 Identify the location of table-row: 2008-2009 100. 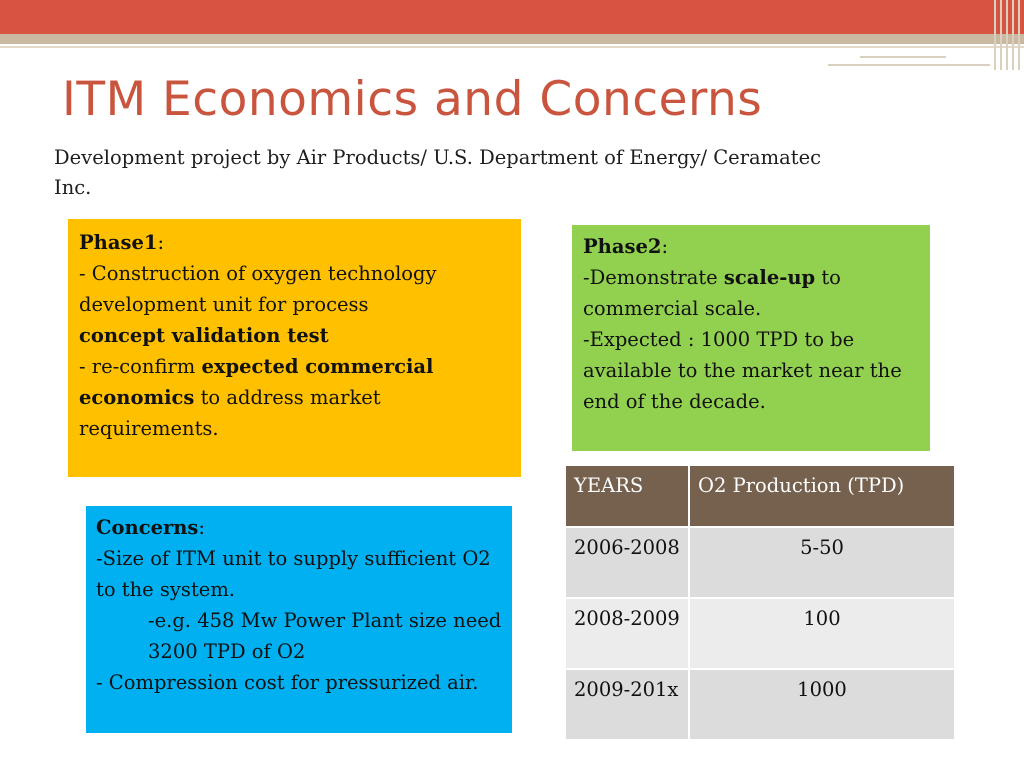
(760, 633).